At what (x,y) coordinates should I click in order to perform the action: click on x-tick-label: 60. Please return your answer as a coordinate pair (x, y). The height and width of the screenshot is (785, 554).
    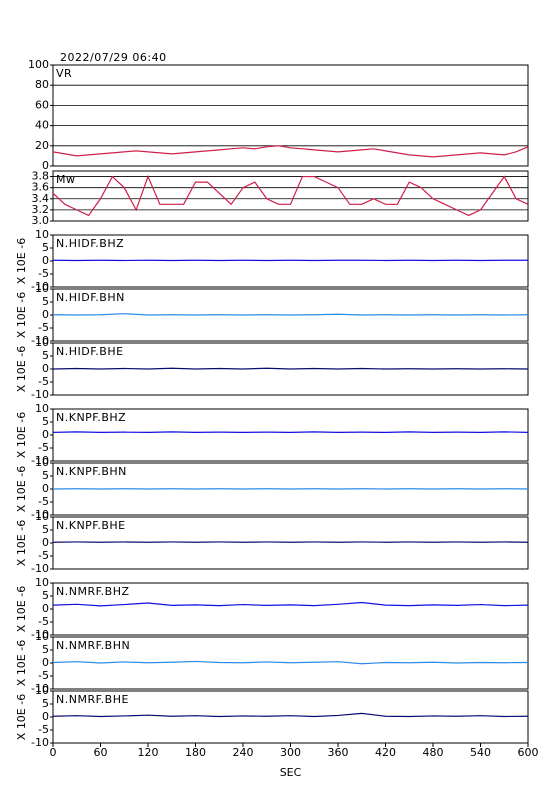
    Looking at the image, I should click on (101, 752).